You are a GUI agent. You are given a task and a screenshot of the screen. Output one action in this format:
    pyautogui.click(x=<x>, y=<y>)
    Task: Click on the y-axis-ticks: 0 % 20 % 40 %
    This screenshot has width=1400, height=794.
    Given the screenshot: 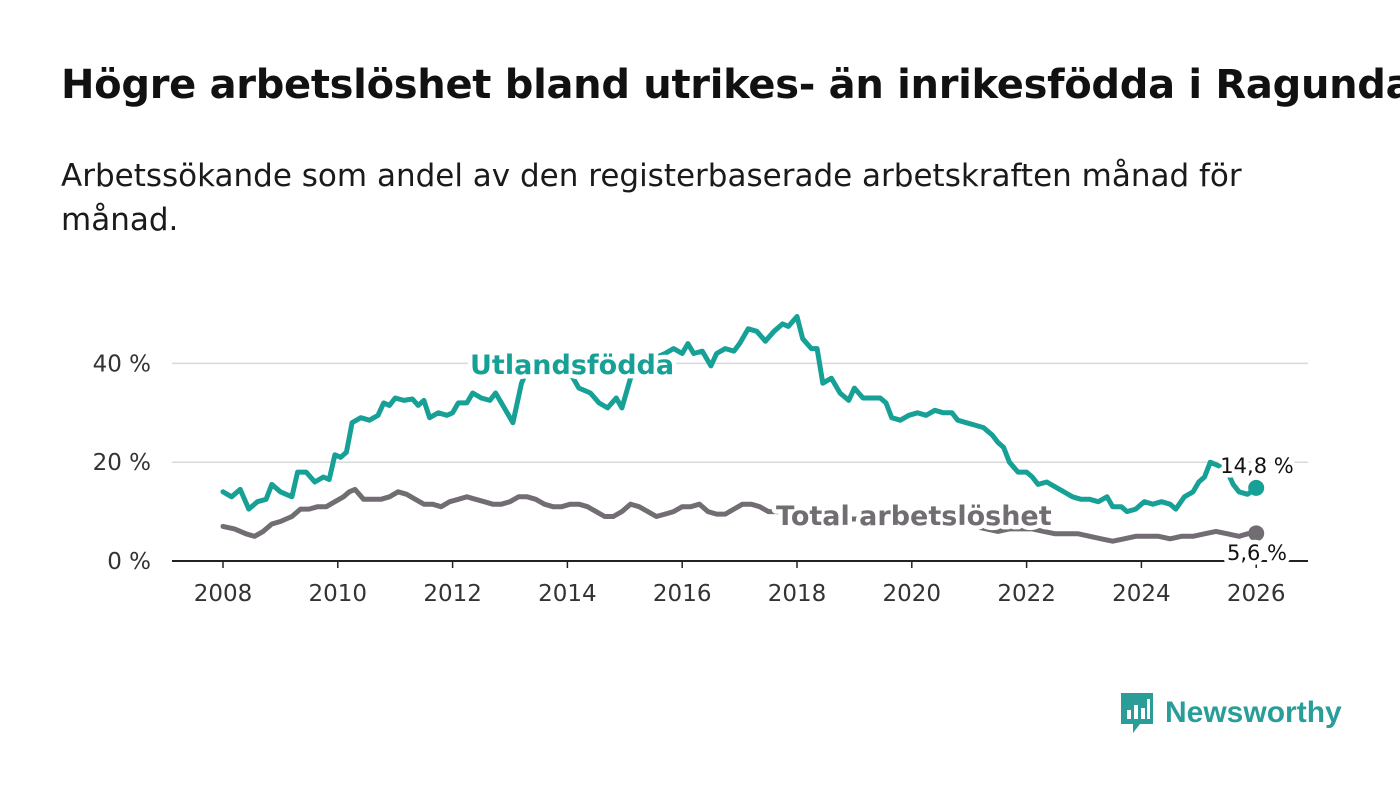 What is the action you would take?
    pyautogui.click(x=122, y=463)
    